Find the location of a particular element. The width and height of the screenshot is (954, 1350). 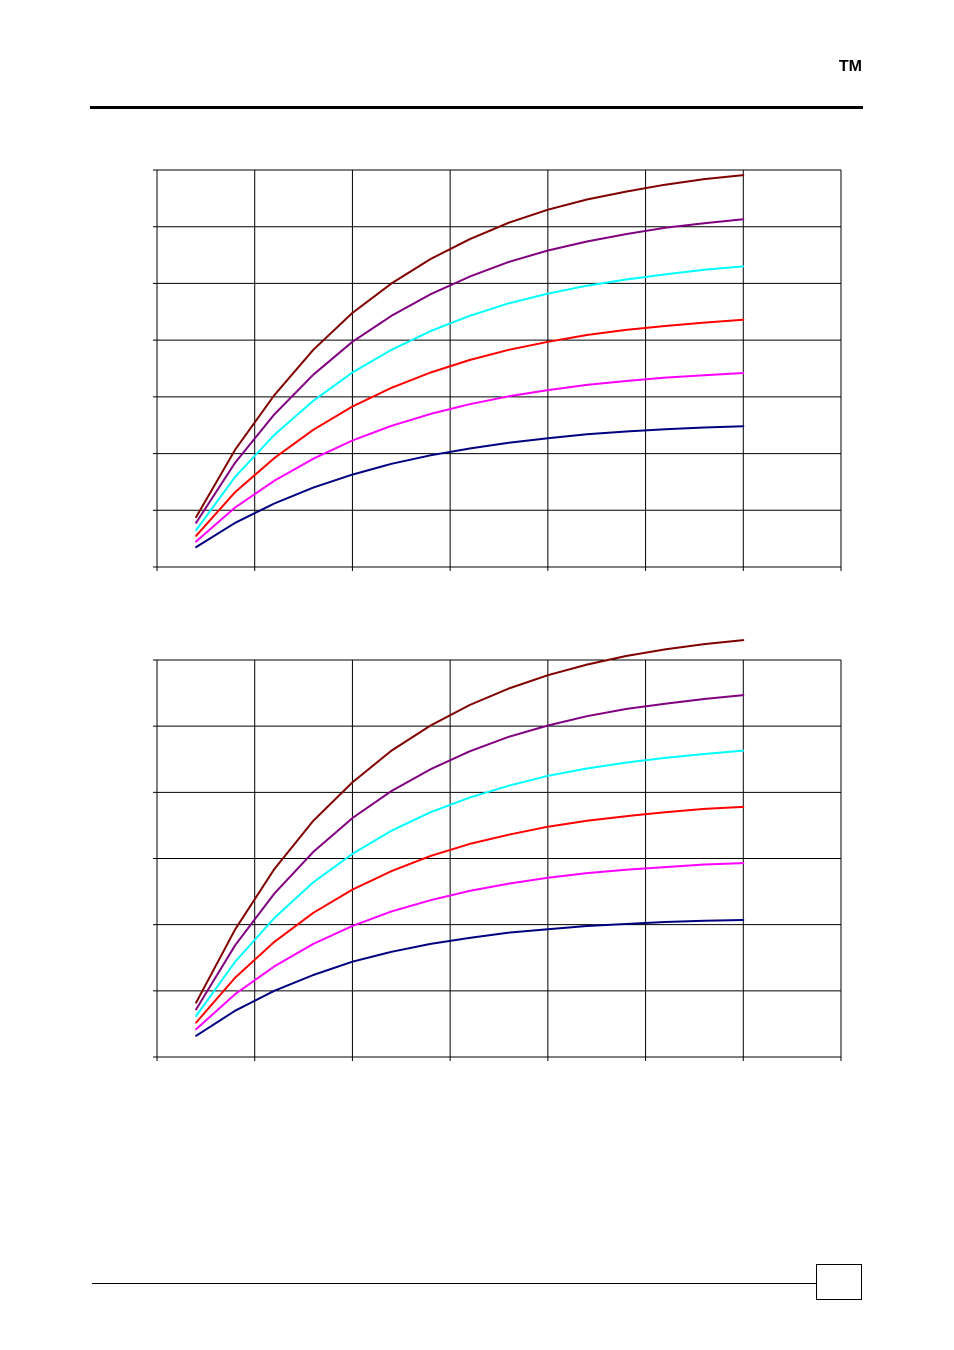

footer-rule is located at coordinates (454, 1283).